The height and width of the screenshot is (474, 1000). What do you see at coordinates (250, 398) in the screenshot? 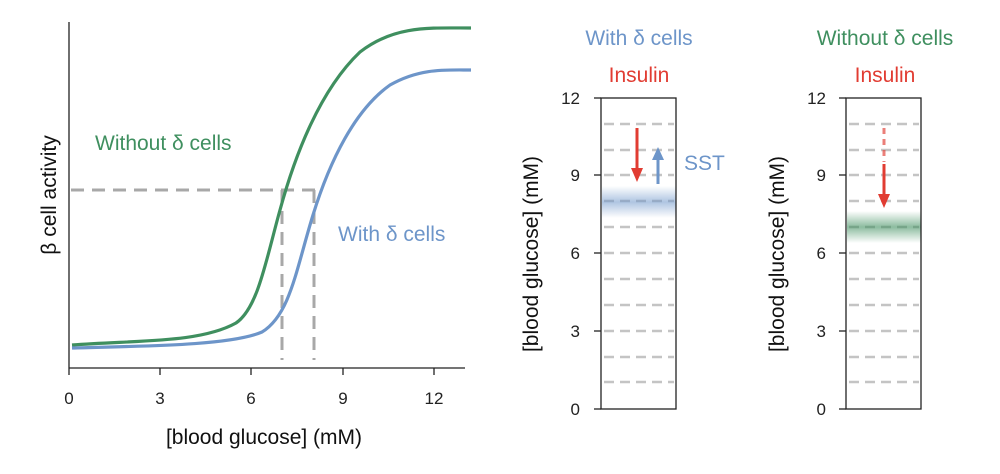
I see `x-tick-label: 6` at bounding box center [250, 398].